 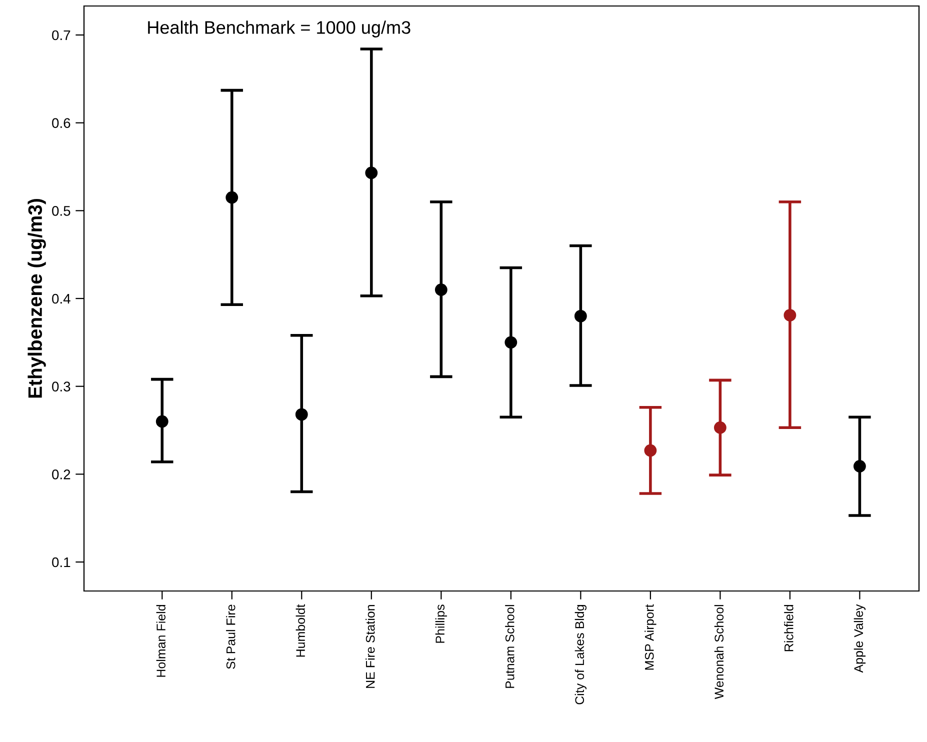 I want to click on x-tick-label: Humboldt, so click(x=300, y=630).